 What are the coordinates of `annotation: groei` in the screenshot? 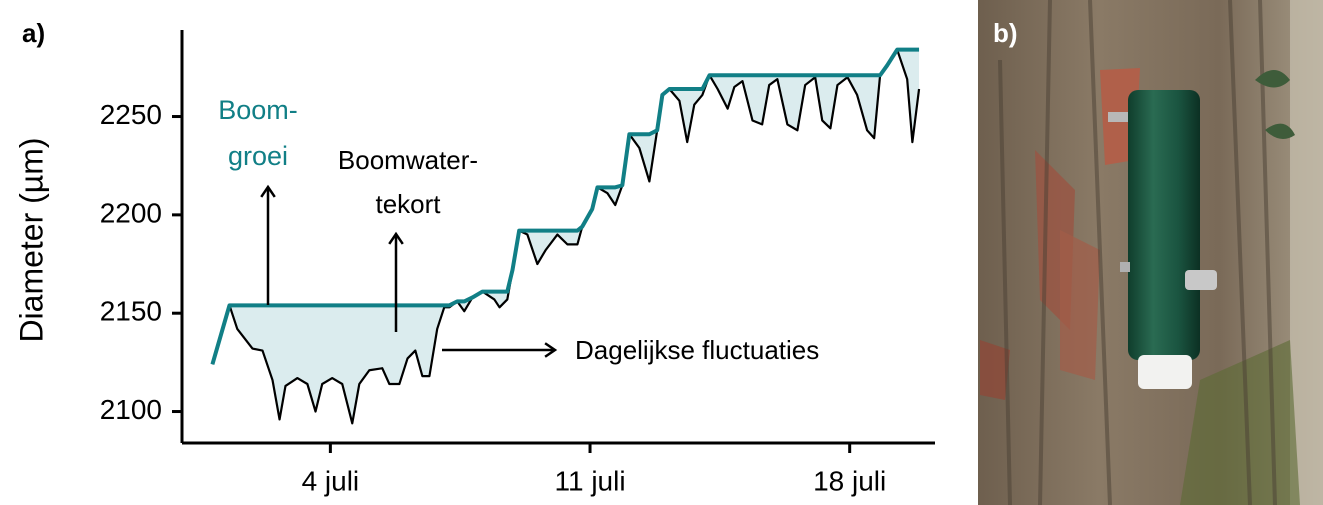 It's located at (258, 156).